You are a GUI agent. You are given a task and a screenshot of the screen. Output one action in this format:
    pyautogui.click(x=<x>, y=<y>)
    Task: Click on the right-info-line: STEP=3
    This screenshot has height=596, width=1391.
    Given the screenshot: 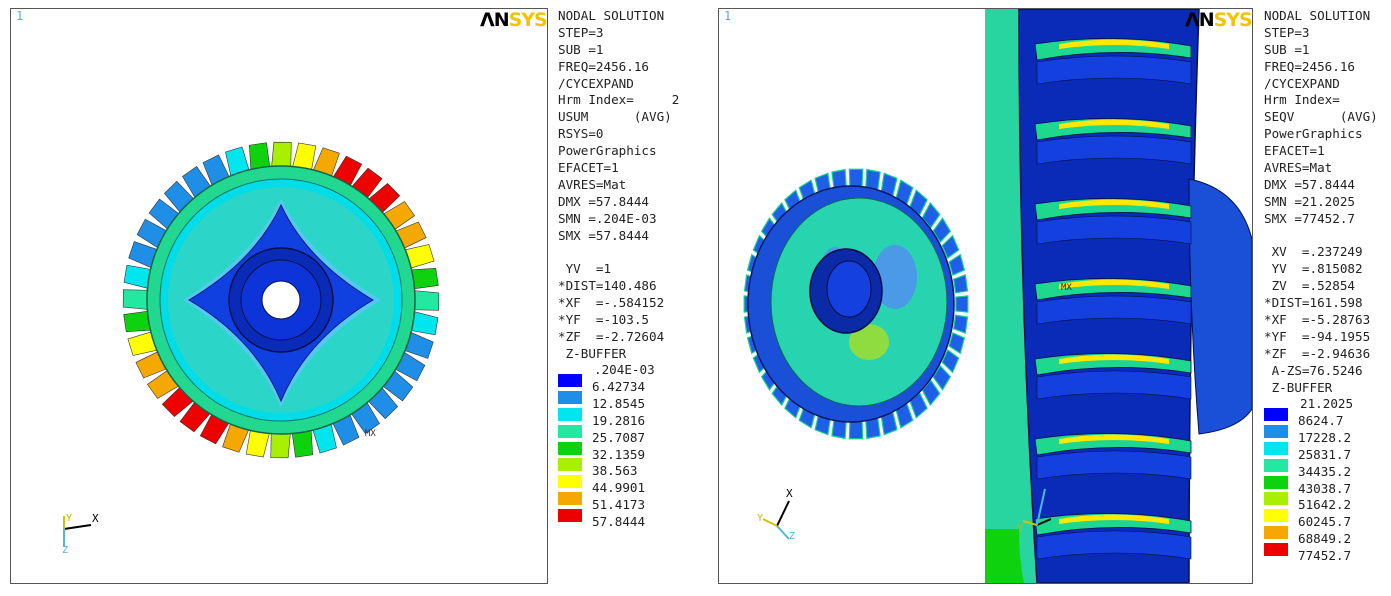 What is the action you would take?
    pyautogui.click(x=1287, y=32)
    